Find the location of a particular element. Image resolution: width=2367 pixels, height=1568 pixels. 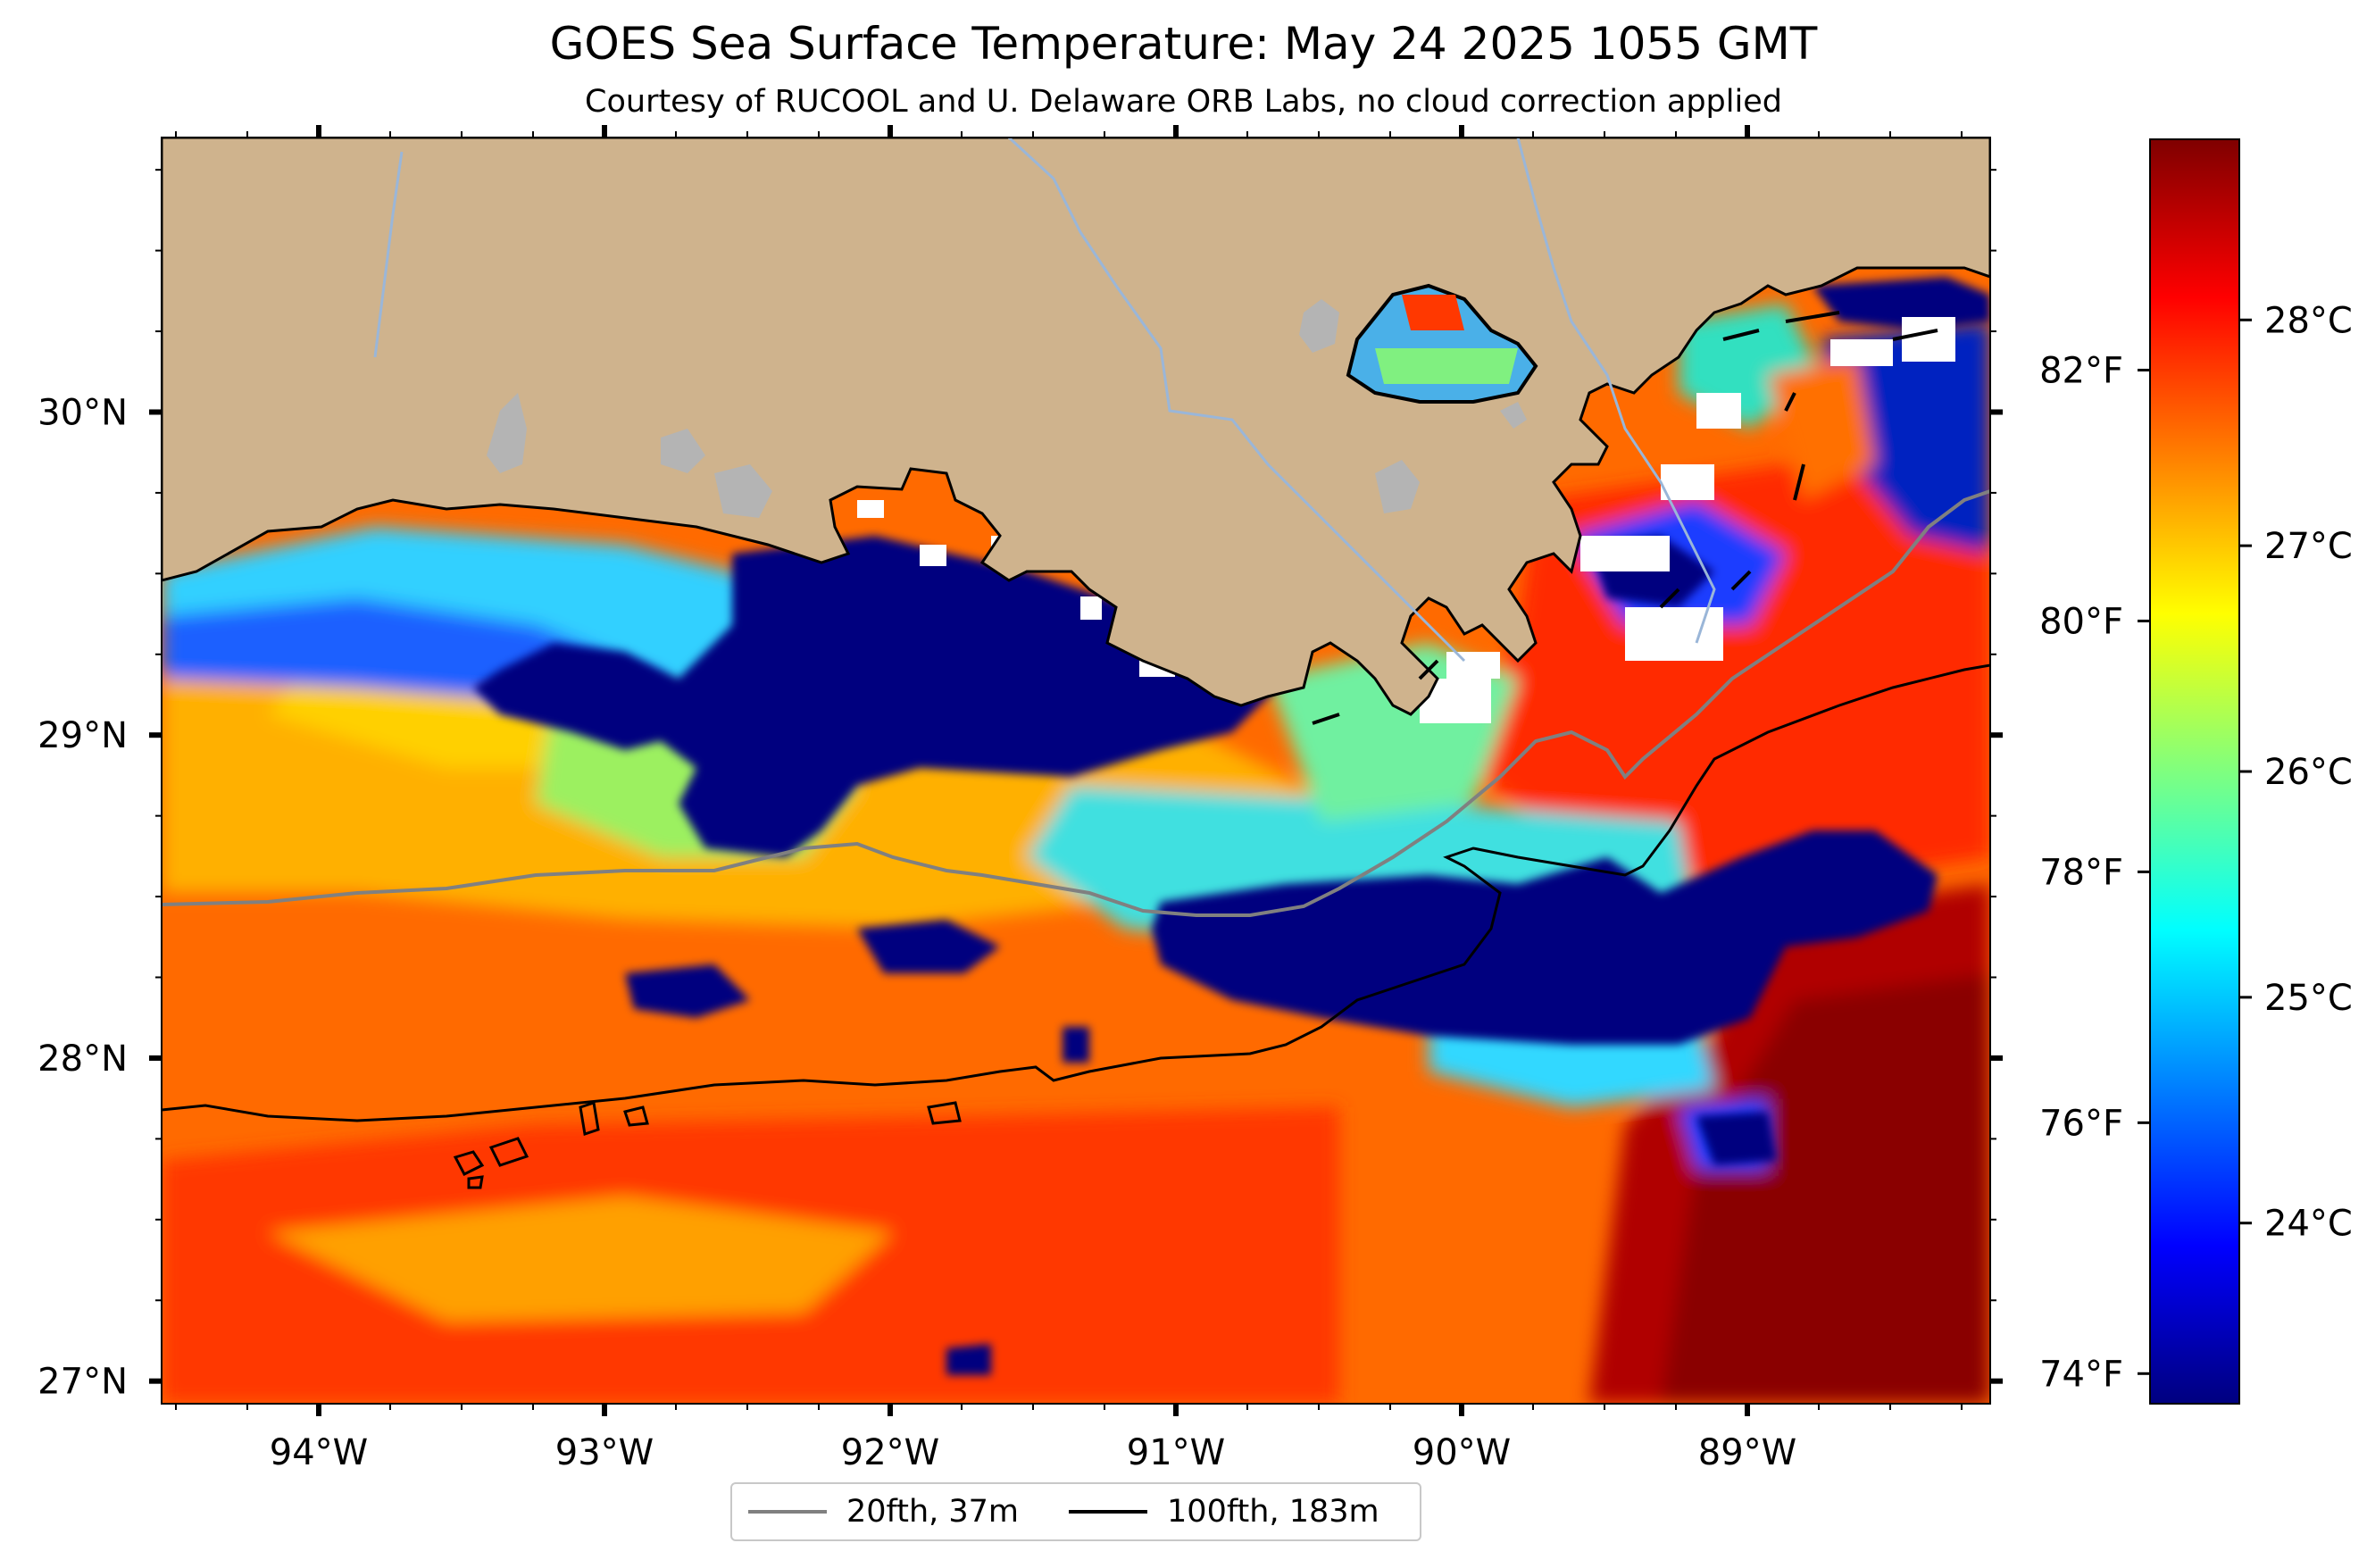

delta-shelf-segments is located at coordinates (1625, 518).